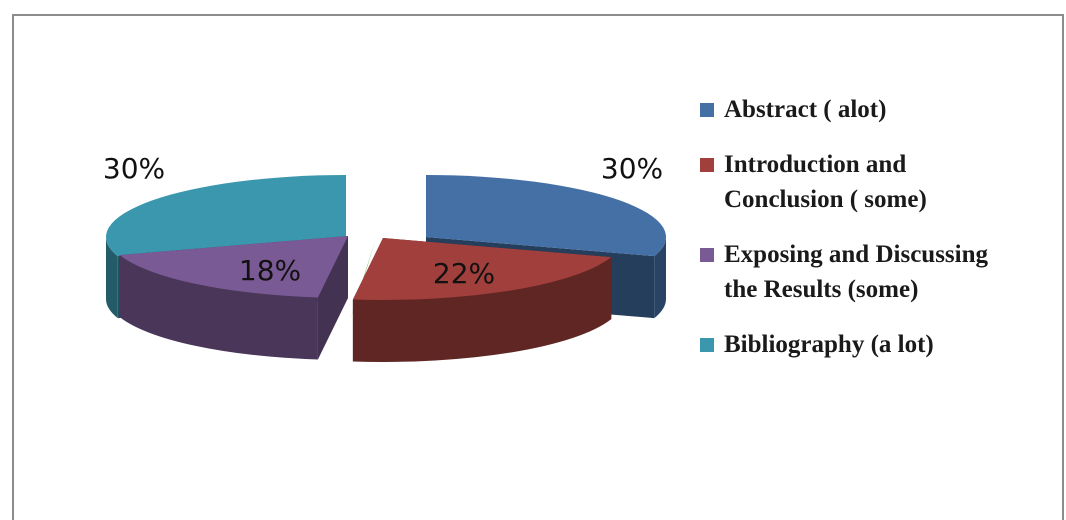 The image size is (1066, 520). Describe the element at coordinates (887, 164) in the screenshot. I see `legend-label-introduction-line1: Introduction and` at that location.